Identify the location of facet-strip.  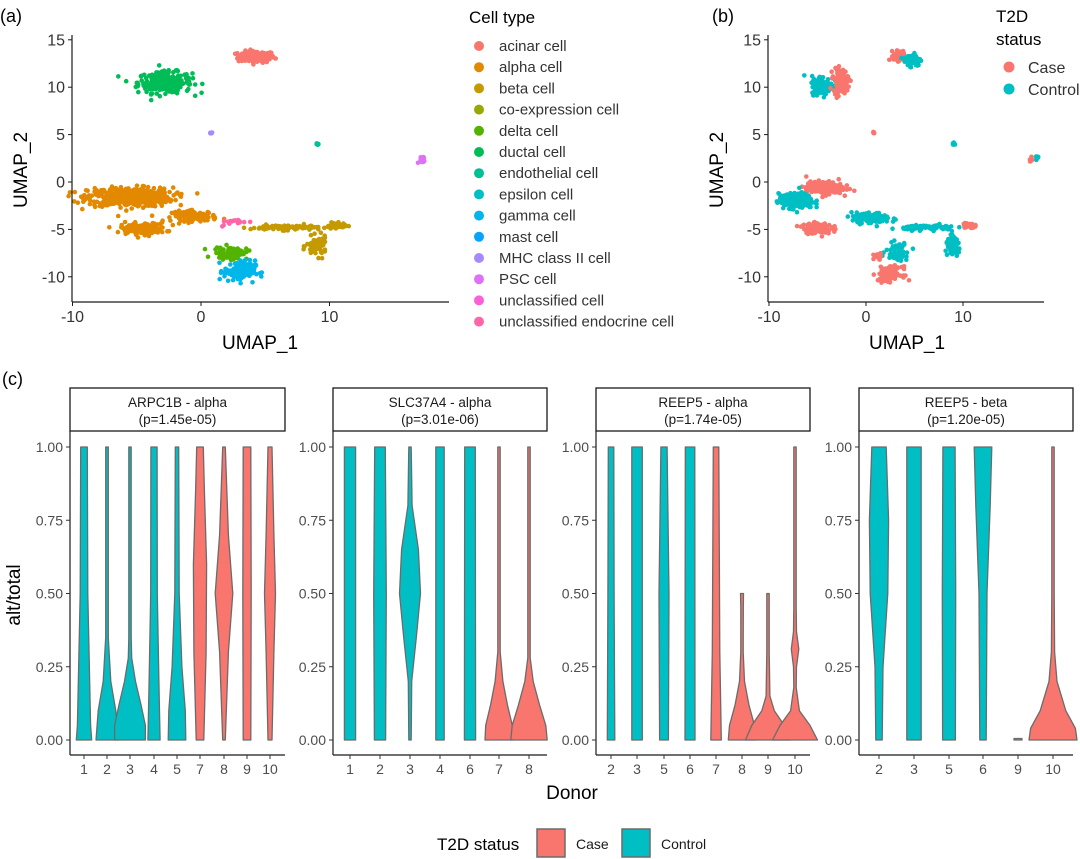
(703, 409).